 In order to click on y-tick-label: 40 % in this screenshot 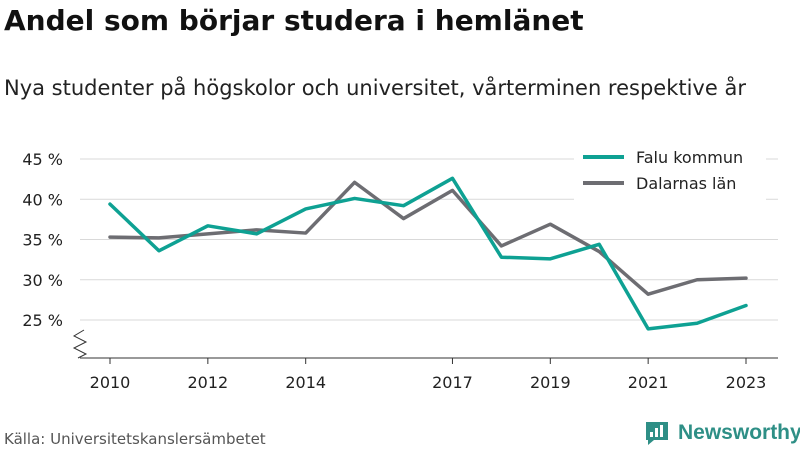, I will do `click(42, 199)`.